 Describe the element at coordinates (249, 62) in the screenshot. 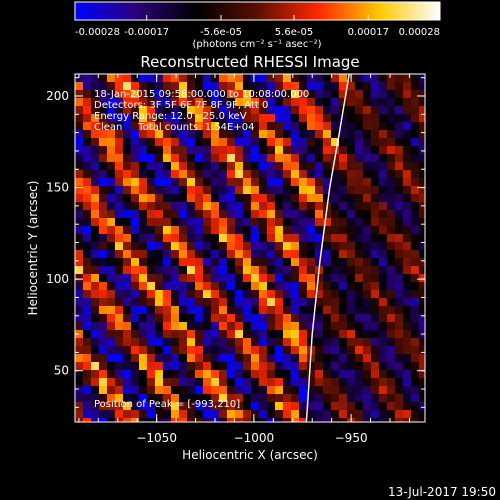

I see `chart-title: Reconstructed RHESSI Image` at that location.